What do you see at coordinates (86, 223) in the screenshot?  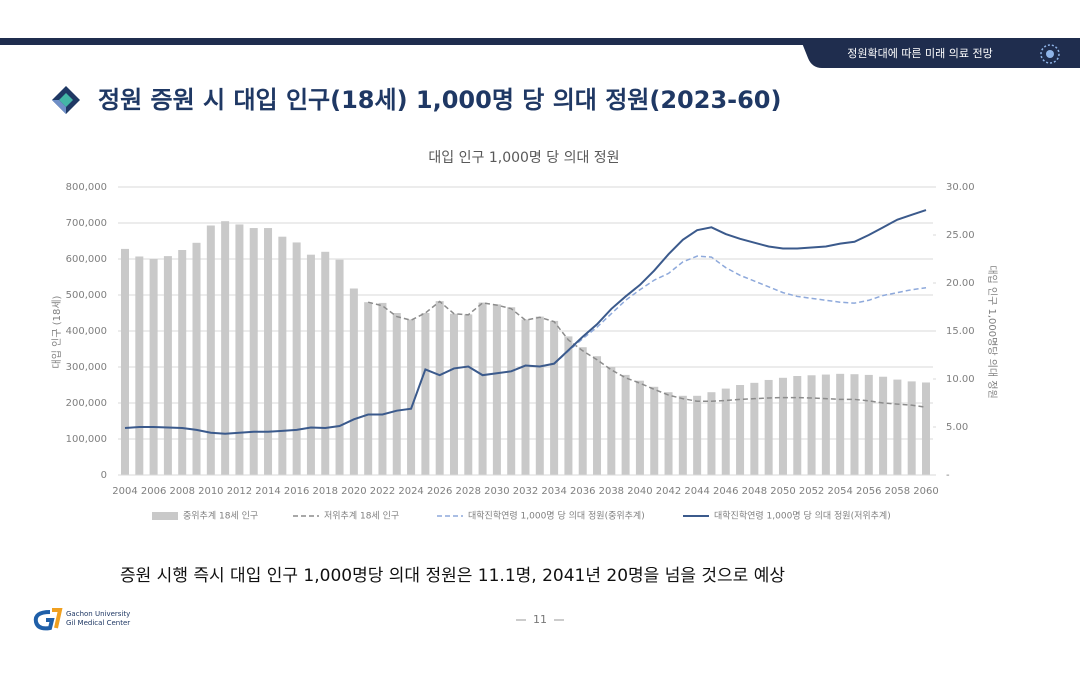 I see `y-tick-label: 700,000` at bounding box center [86, 223].